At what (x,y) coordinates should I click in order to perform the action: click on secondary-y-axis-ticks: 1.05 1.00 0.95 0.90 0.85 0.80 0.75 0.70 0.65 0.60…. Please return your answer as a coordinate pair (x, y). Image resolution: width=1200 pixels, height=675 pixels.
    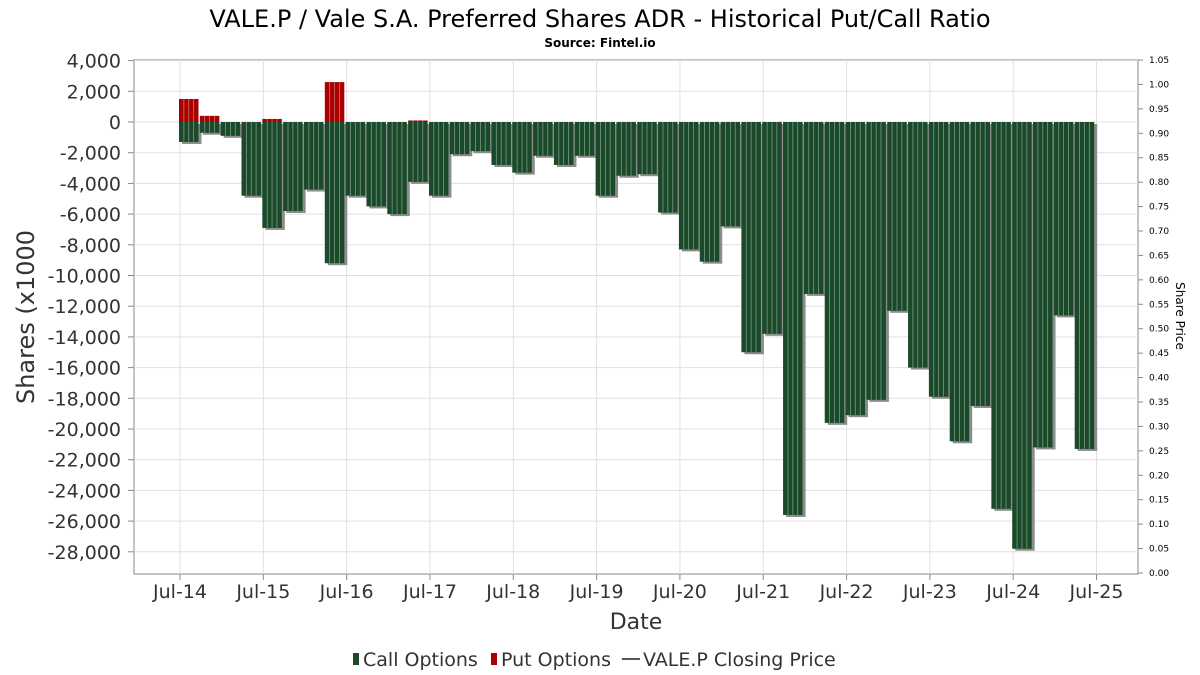
    Looking at the image, I should click on (1153, 317).